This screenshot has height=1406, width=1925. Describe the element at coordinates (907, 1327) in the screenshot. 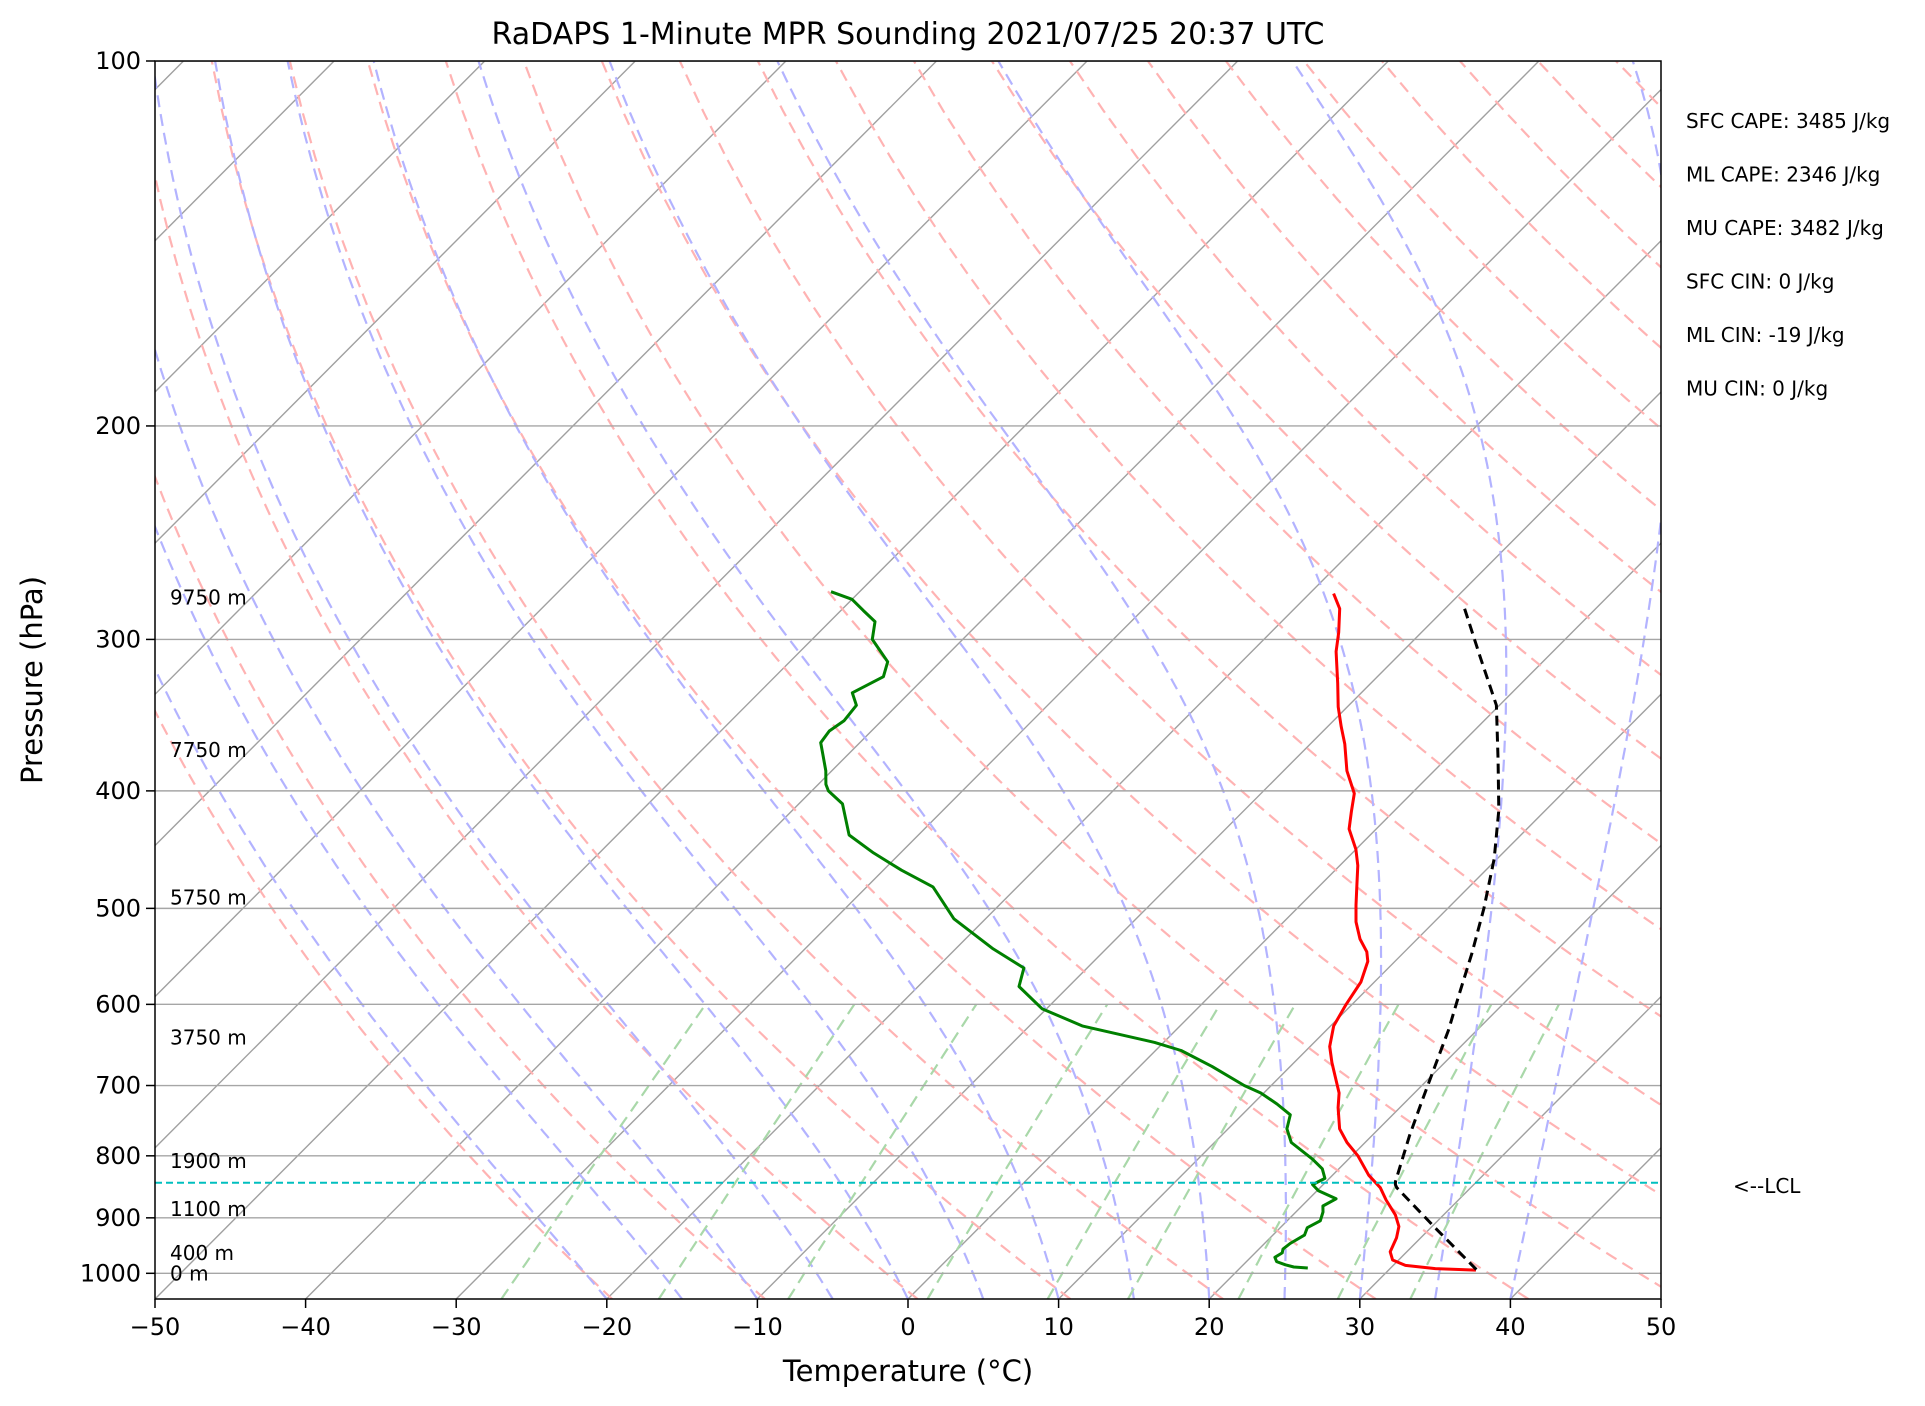

I see `x-tick-label: 0` at that location.